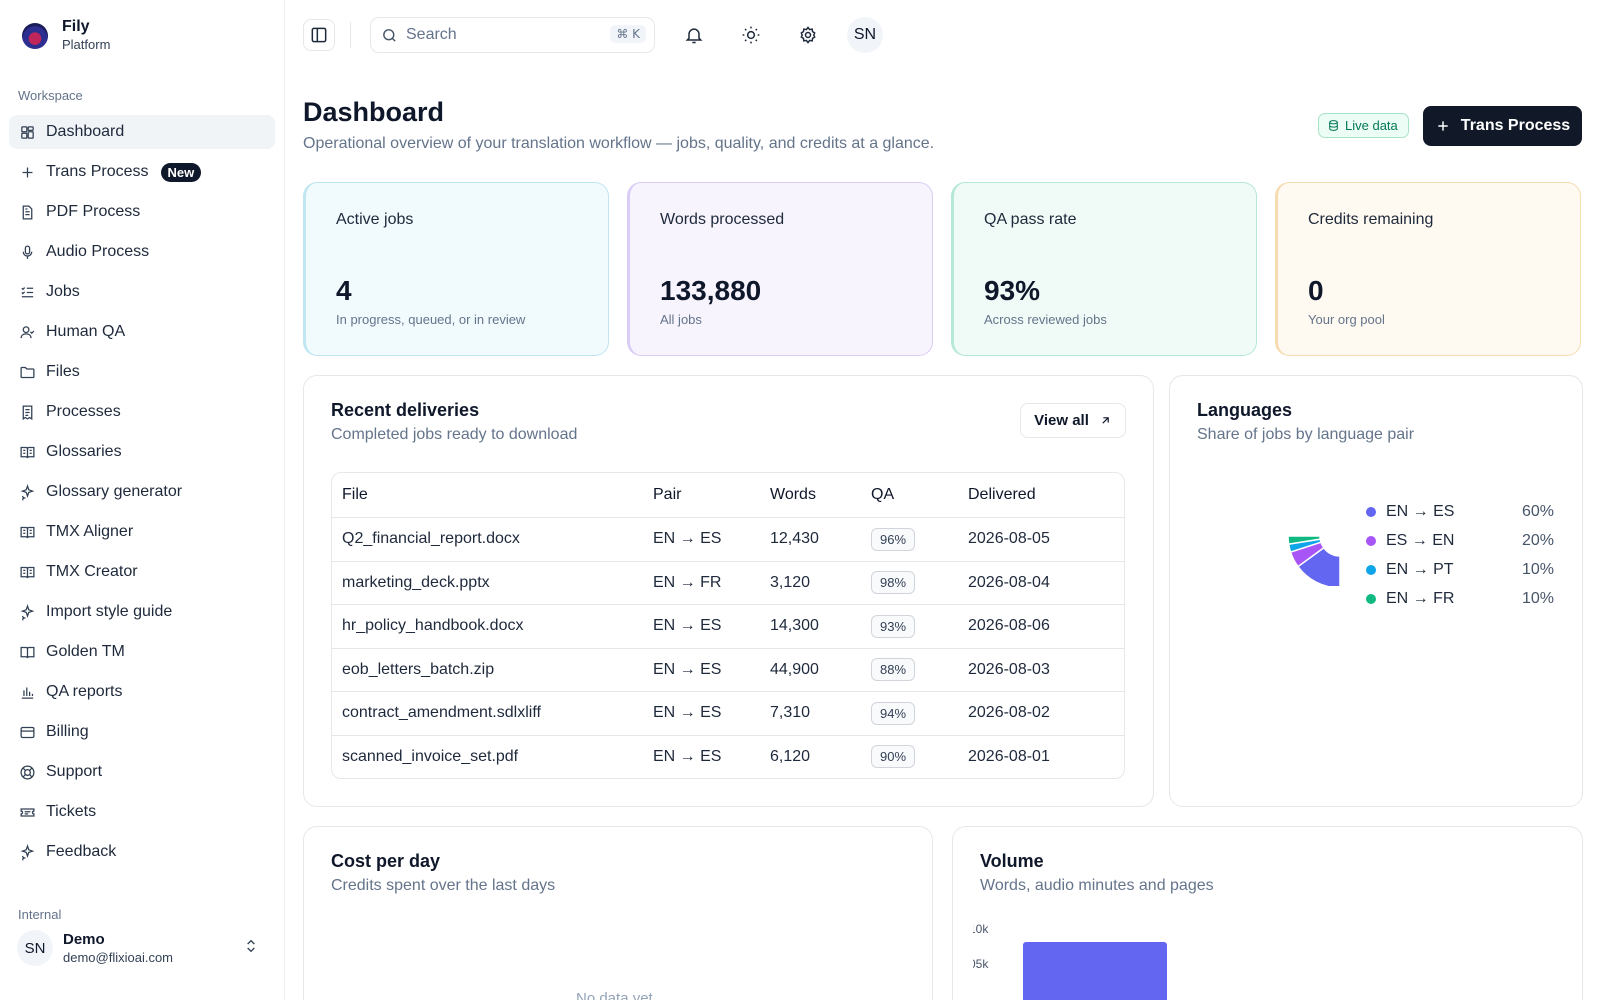  Describe the element at coordinates (142, 252) in the screenshot. I see `sidebar-item-audio-process: Audio Process` at that location.